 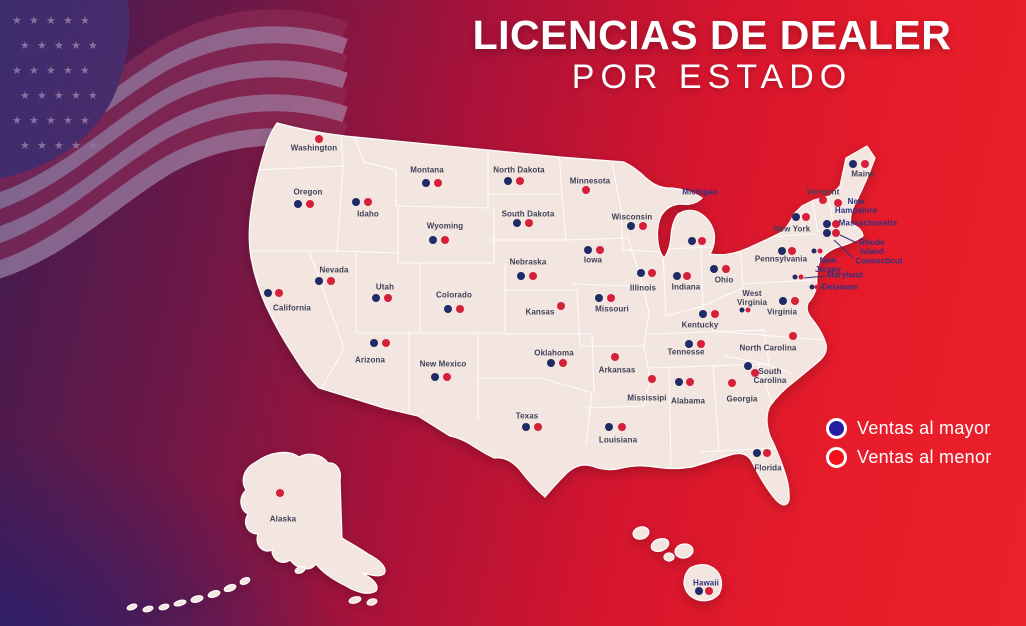 I want to click on wholesale-dot-michigan, so click(x=692, y=241).